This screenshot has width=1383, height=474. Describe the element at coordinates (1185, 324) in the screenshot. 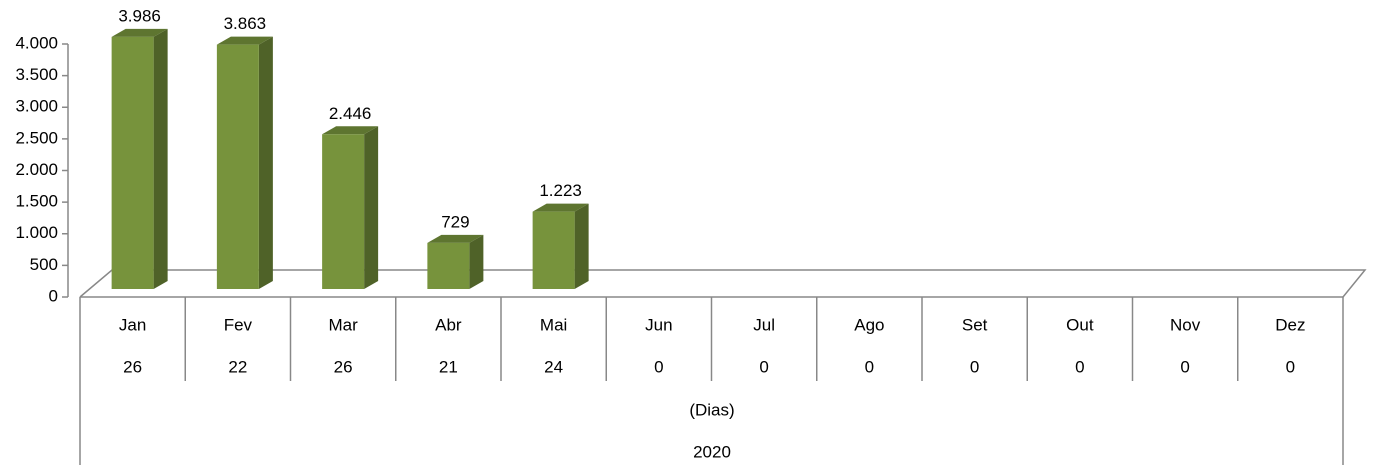

I see `x-tick-label: Nov` at that location.